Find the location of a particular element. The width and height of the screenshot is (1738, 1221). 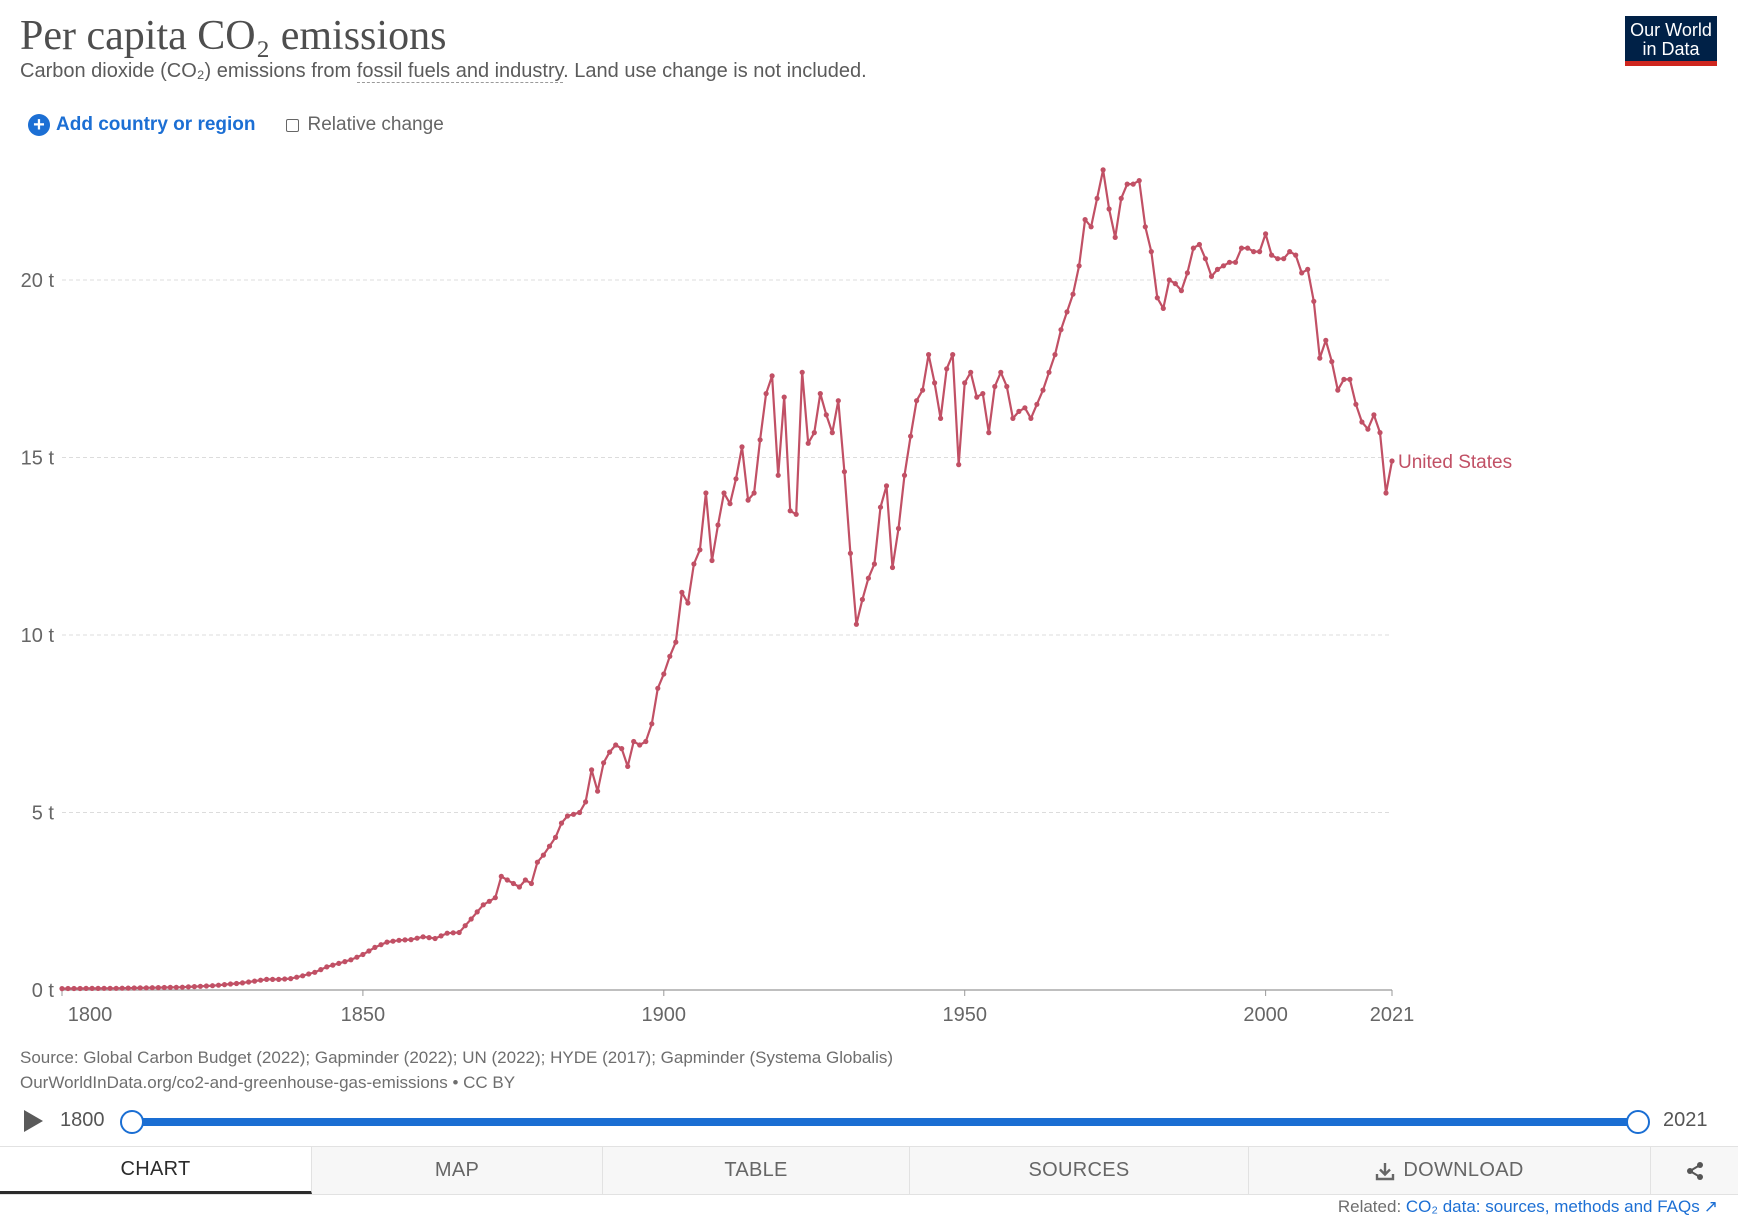

related-link: CO₂ data: sources, methods and FAQs is located at coordinates (1552, 1206).